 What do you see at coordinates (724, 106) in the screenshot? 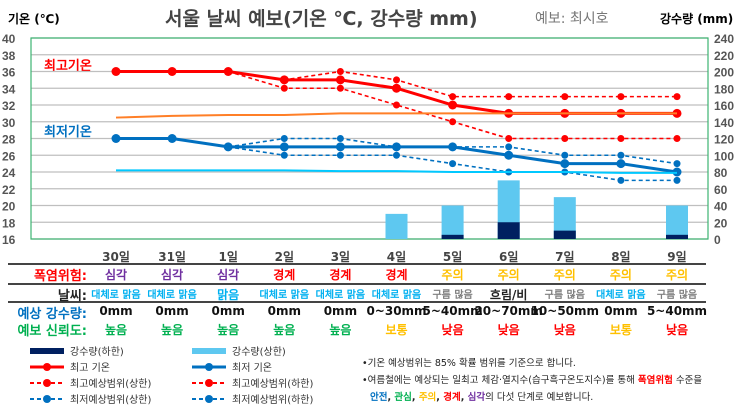
I see `right-tick-label: 160` at bounding box center [724, 106].